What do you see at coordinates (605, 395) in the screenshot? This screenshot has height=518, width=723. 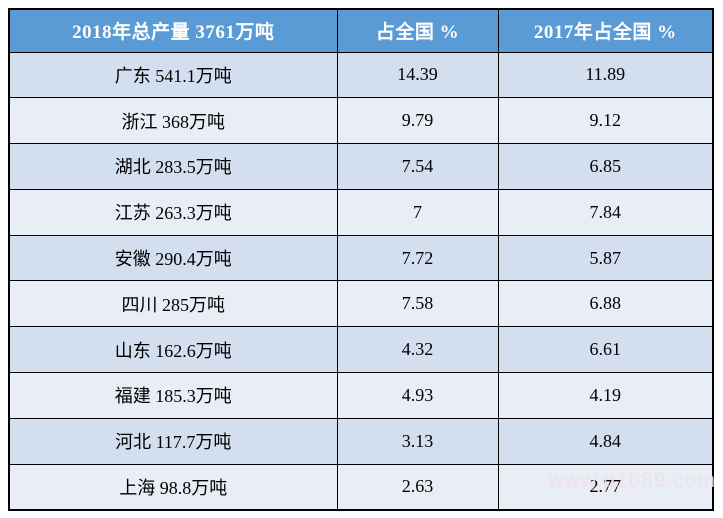 I see `share-2017-cell: 4.19` at bounding box center [605, 395].